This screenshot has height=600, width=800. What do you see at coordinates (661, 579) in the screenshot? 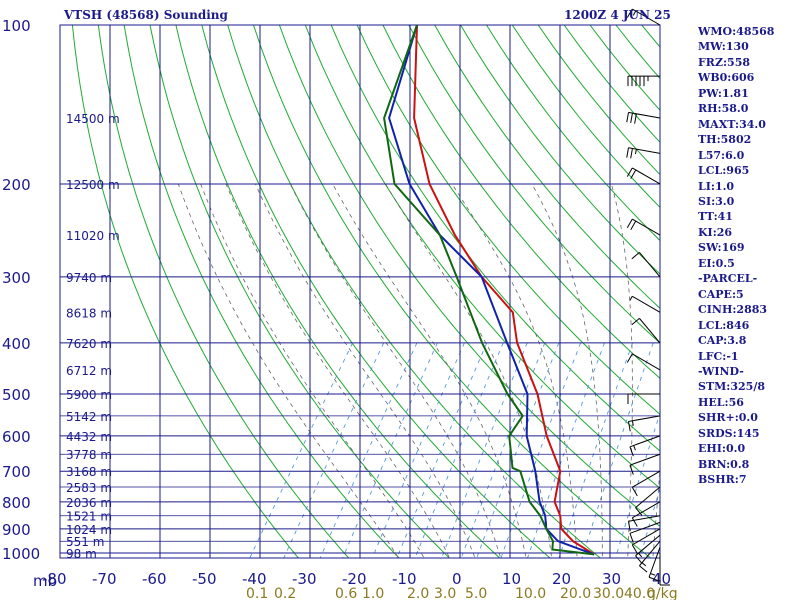
I see `temperature-tick-label: 40` at bounding box center [661, 579].